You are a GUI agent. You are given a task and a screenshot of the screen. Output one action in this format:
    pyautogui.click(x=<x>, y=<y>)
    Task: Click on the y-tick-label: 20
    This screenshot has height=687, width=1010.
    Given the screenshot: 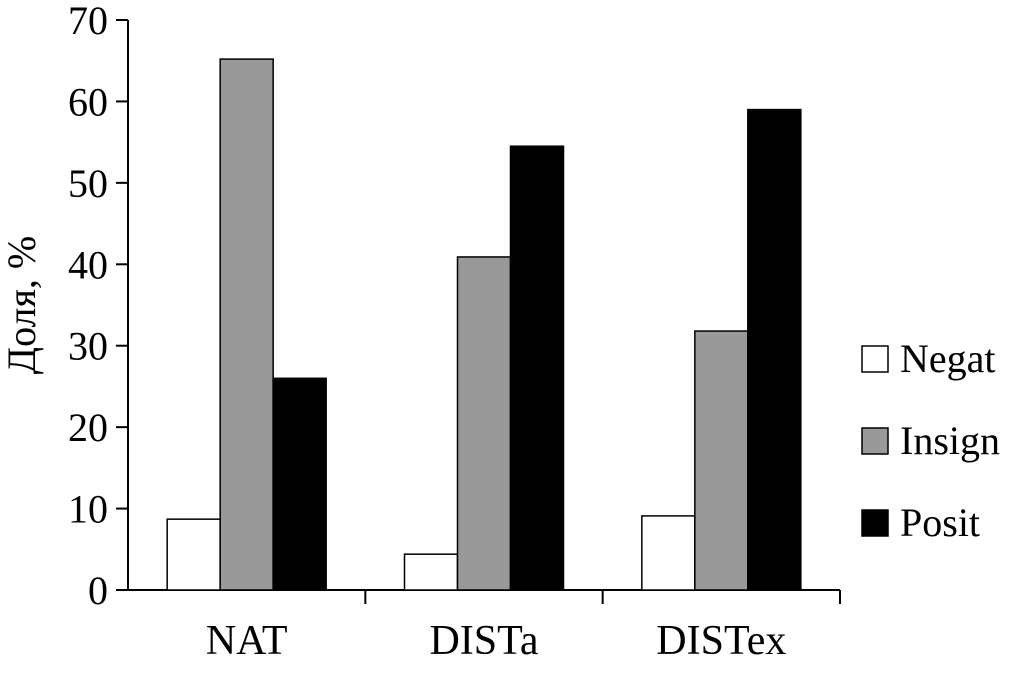 What is the action you would take?
    pyautogui.click(x=88, y=427)
    